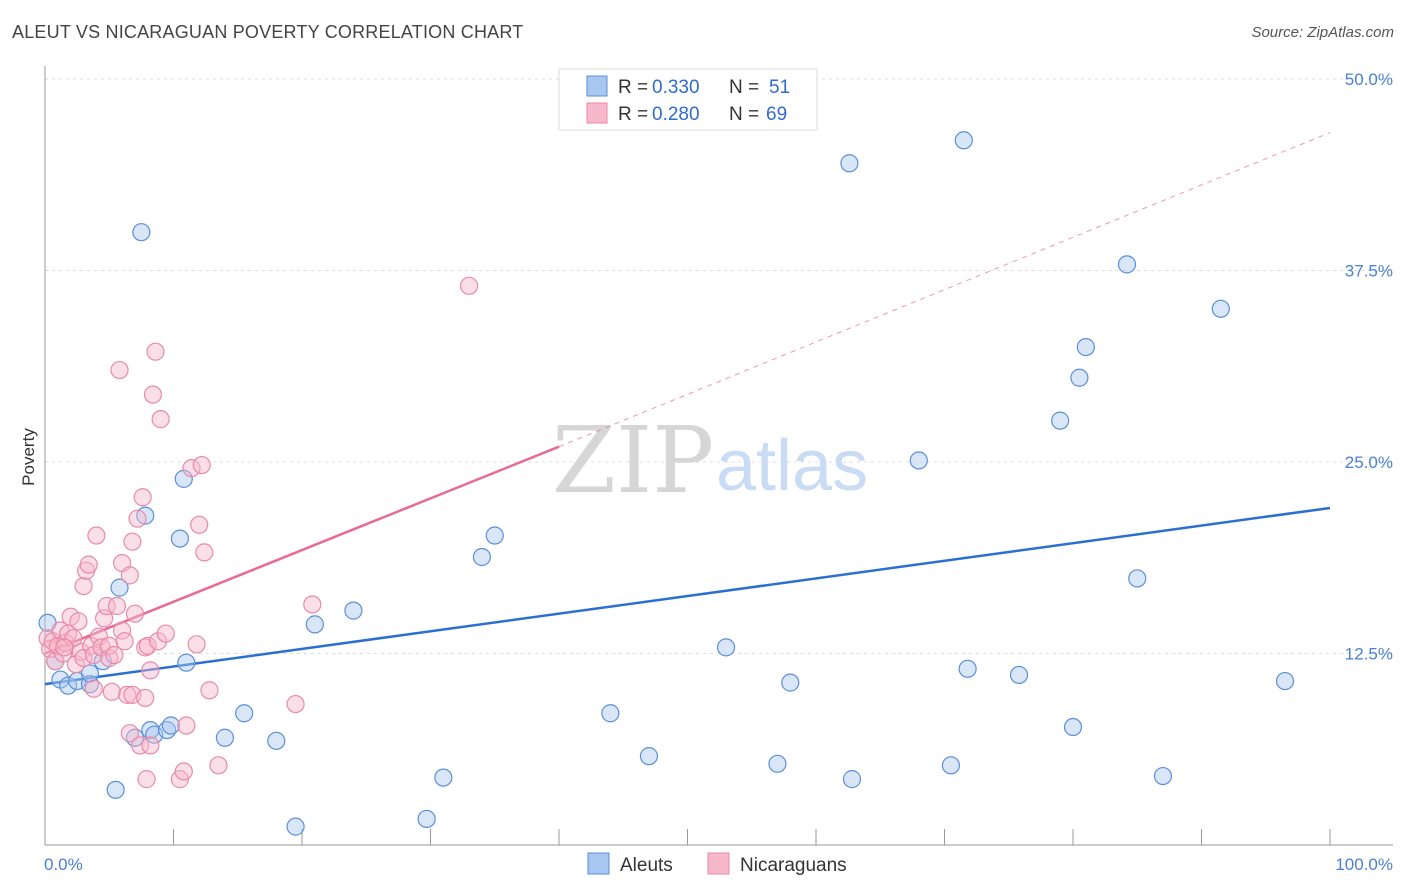 The height and width of the screenshot is (892, 1406). Describe the element at coordinates (633, 87) in the screenshot. I see `legend-r-label-aleuts: R =` at that location.